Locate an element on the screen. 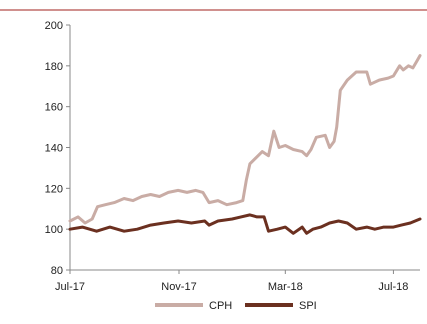 The image size is (427, 324). y-tick-label: 180 is located at coordinates (54, 67).